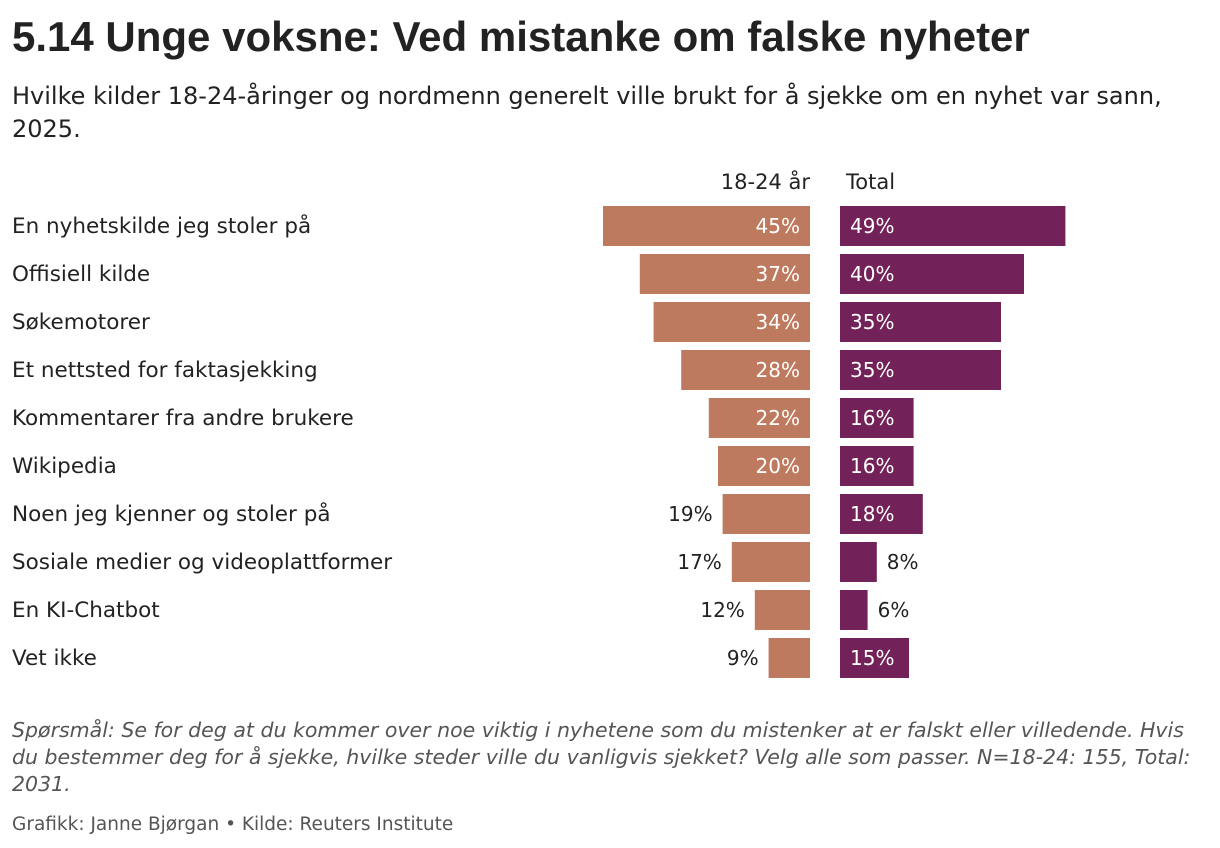  What do you see at coordinates (872, 226) in the screenshot?
I see `value-label-total: 49%` at bounding box center [872, 226].